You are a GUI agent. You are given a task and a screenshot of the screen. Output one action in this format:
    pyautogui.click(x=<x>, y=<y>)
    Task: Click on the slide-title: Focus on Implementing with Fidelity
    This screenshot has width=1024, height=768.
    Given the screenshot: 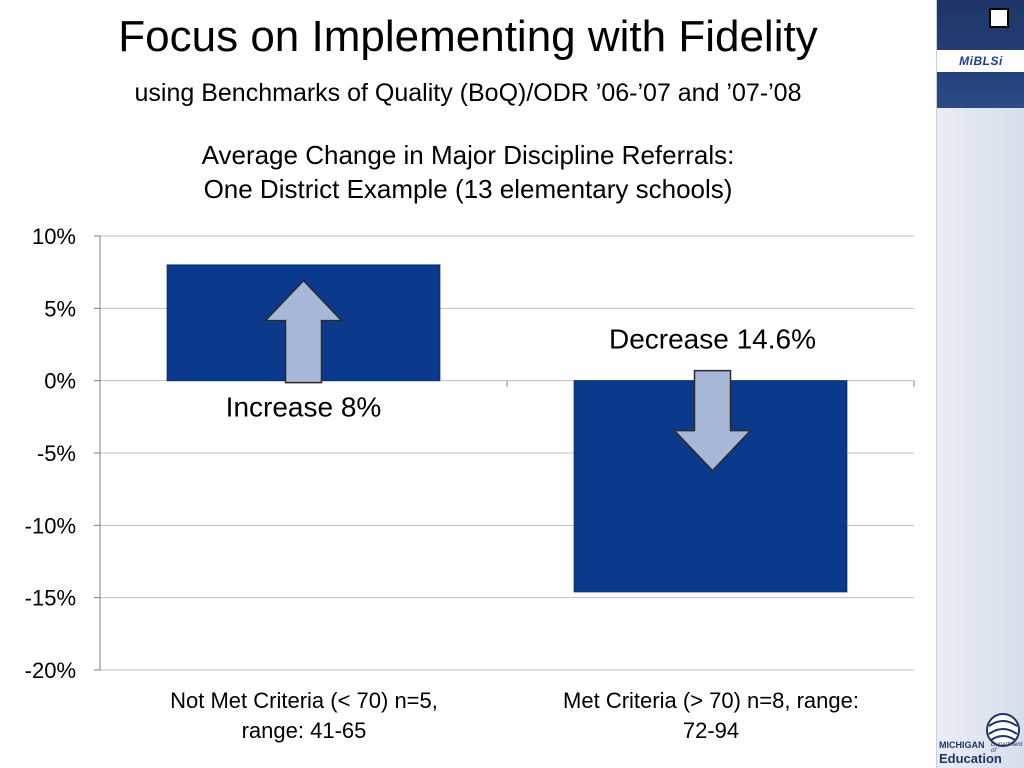 What is the action you would take?
    pyautogui.click(x=468, y=36)
    